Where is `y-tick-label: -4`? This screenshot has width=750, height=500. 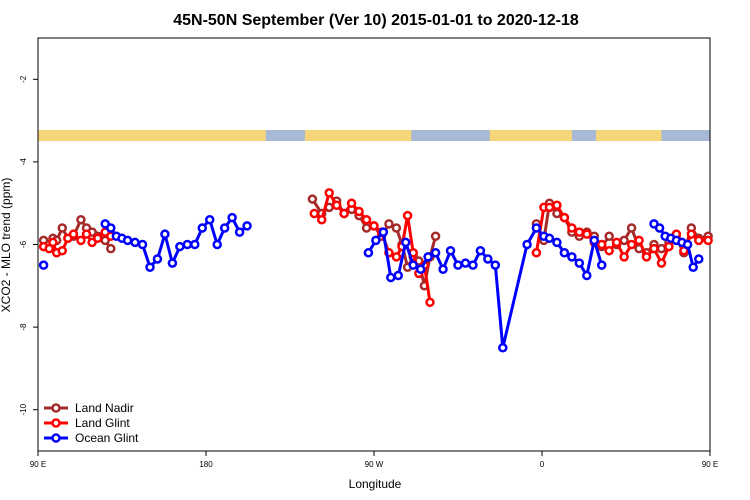 y-tick-label: -4 is located at coordinates (23, 162).